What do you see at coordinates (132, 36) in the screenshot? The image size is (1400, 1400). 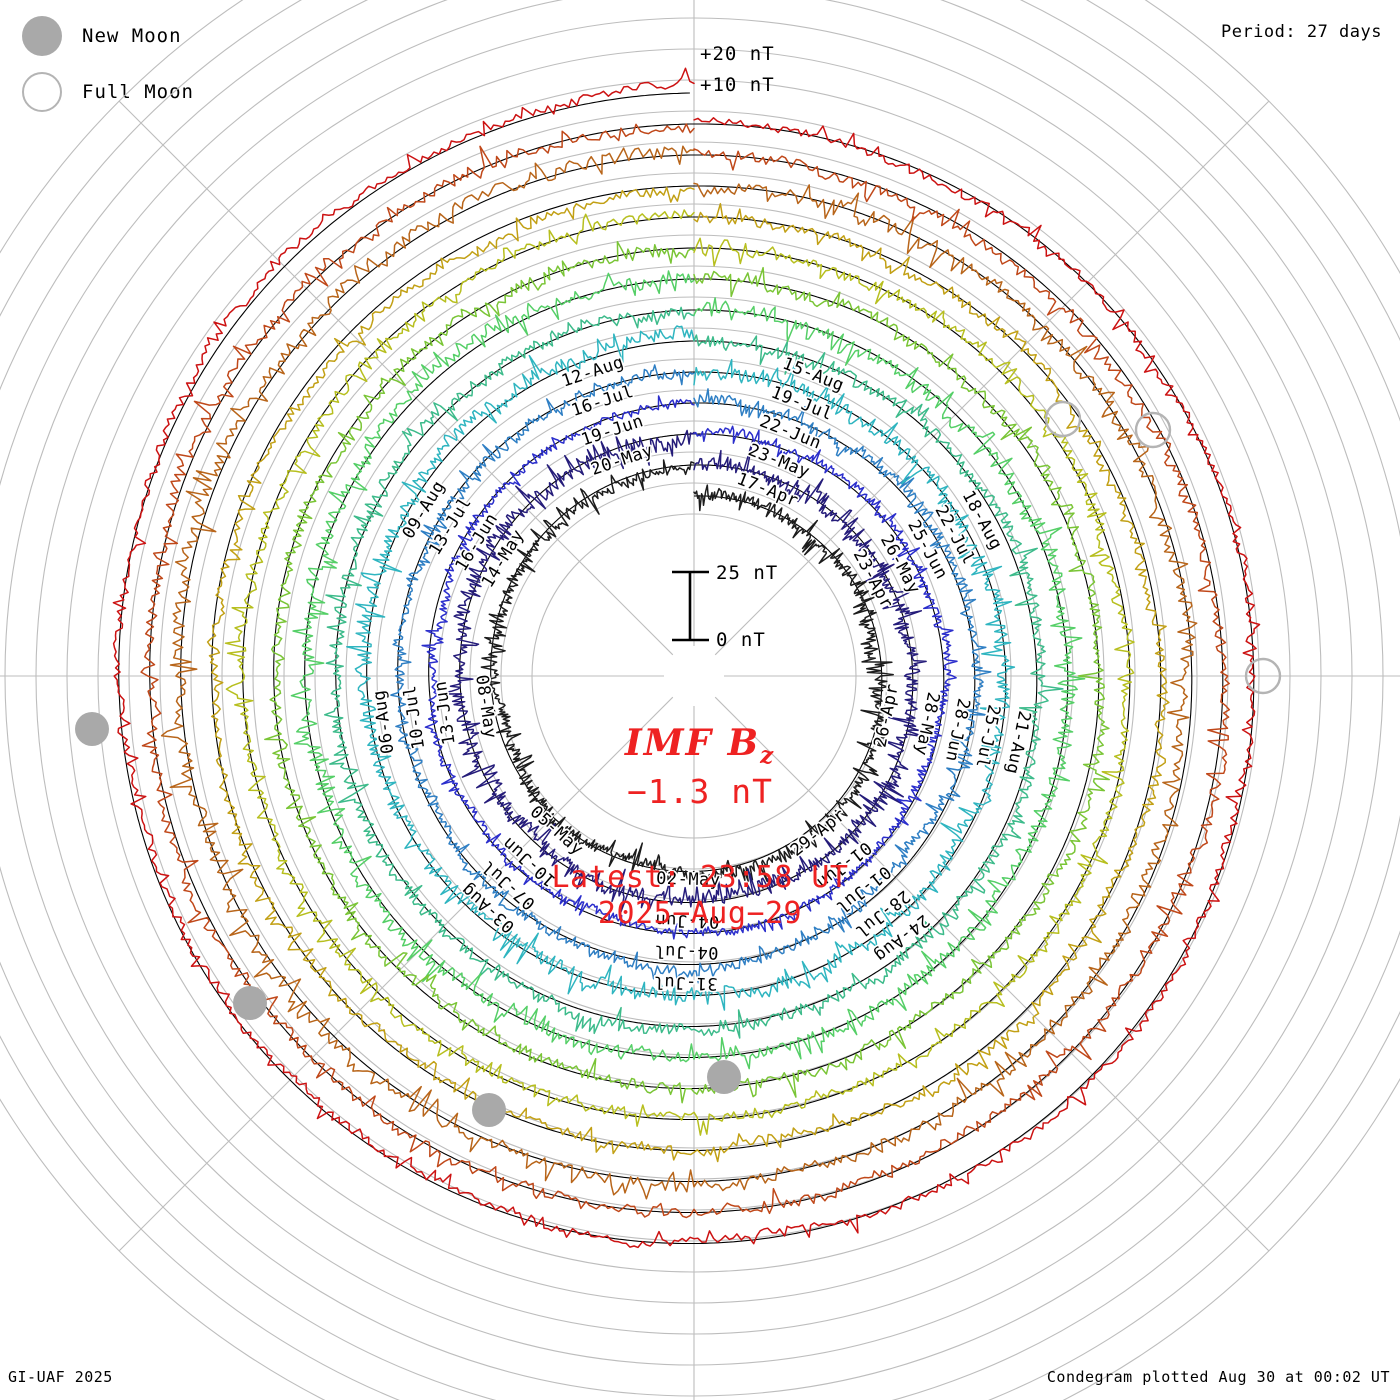 I see `legend-label-new-moon: New Moon` at bounding box center [132, 36].